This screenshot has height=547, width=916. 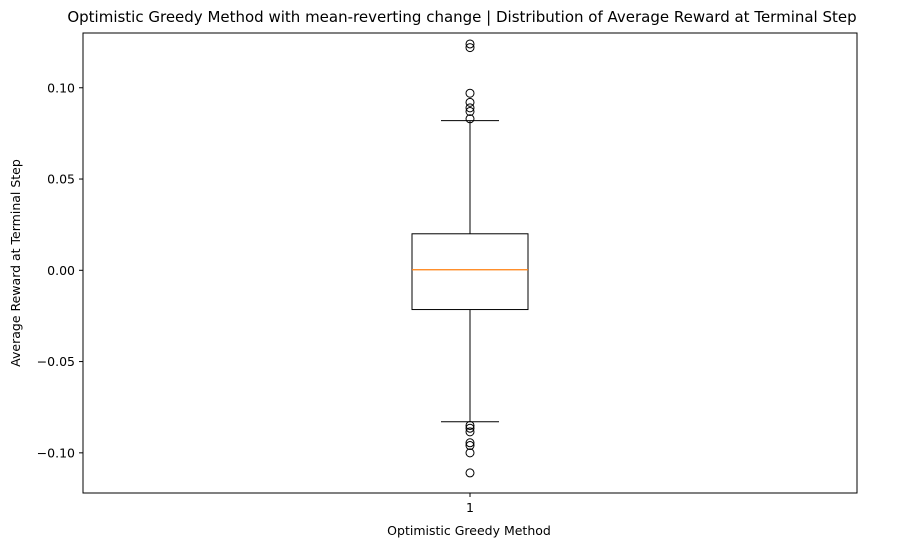 What do you see at coordinates (61, 87) in the screenshot?
I see `y-tick-label: 0.10` at bounding box center [61, 87].